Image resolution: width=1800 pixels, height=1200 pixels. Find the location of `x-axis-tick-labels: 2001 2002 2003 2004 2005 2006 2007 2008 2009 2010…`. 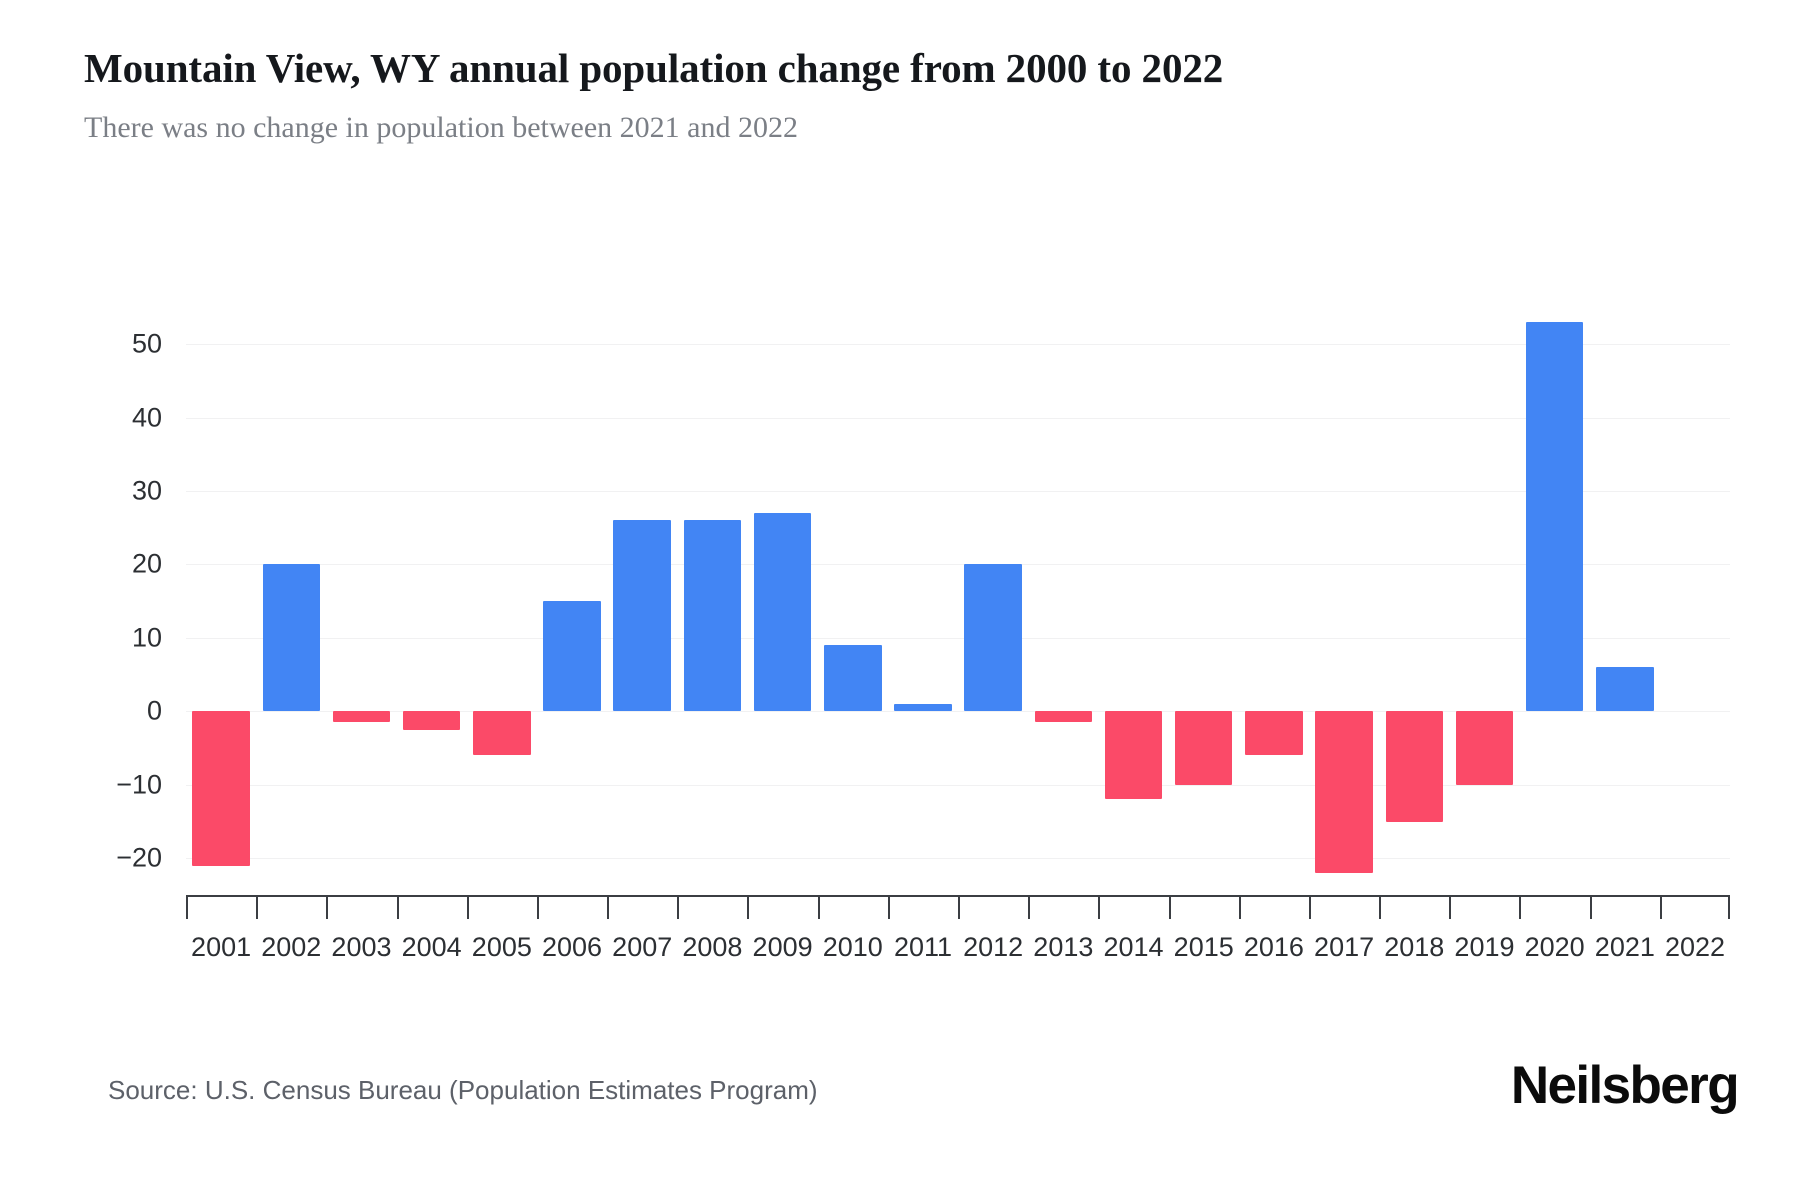

x-axis-tick-labels: 2001 2002 2003 2004 2005 2006 2007 2008 2009 2010… is located at coordinates (958, 954).